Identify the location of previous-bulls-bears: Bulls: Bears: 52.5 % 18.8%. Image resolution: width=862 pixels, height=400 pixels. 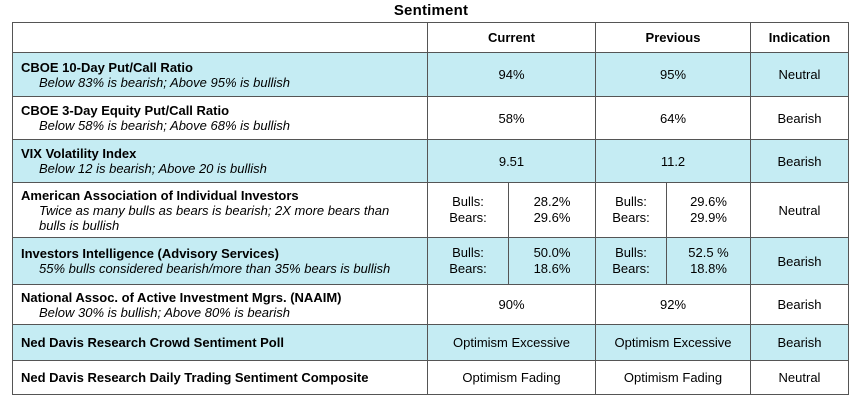
(673, 261).